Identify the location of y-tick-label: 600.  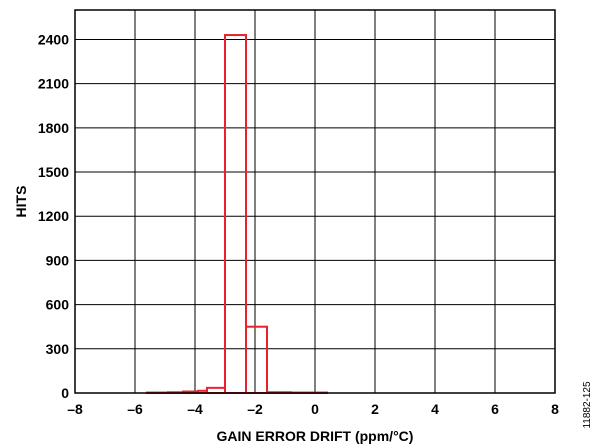
(58, 305).